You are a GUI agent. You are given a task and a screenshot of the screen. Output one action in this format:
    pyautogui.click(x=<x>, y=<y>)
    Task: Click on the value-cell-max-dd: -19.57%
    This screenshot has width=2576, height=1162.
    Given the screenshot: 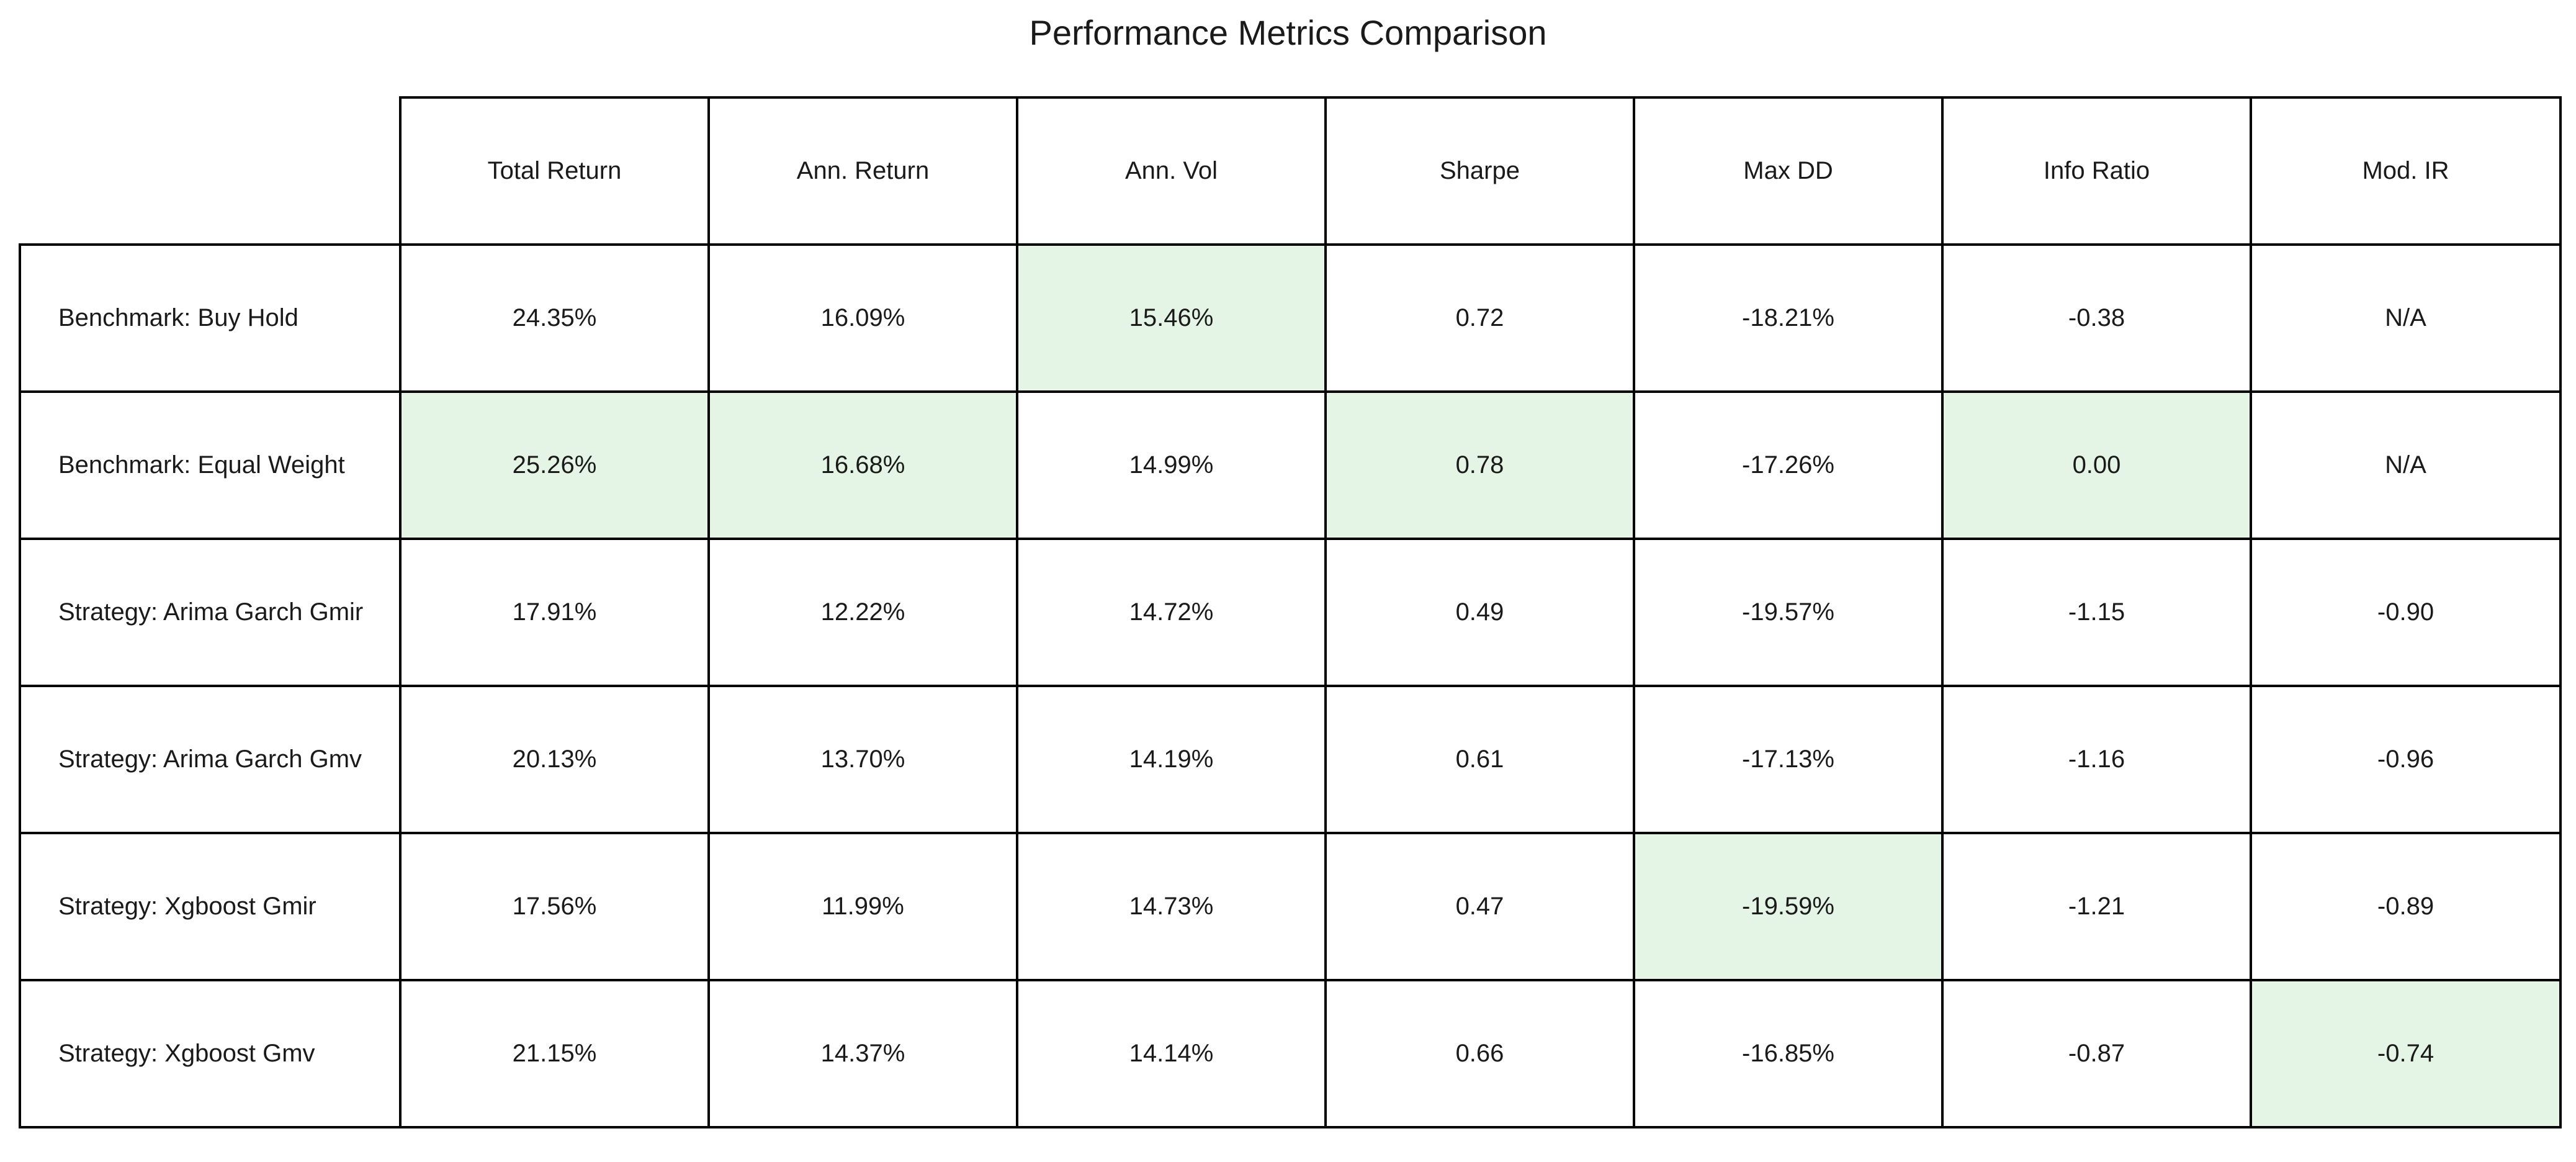 What is the action you would take?
    pyautogui.click(x=1789, y=612)
    